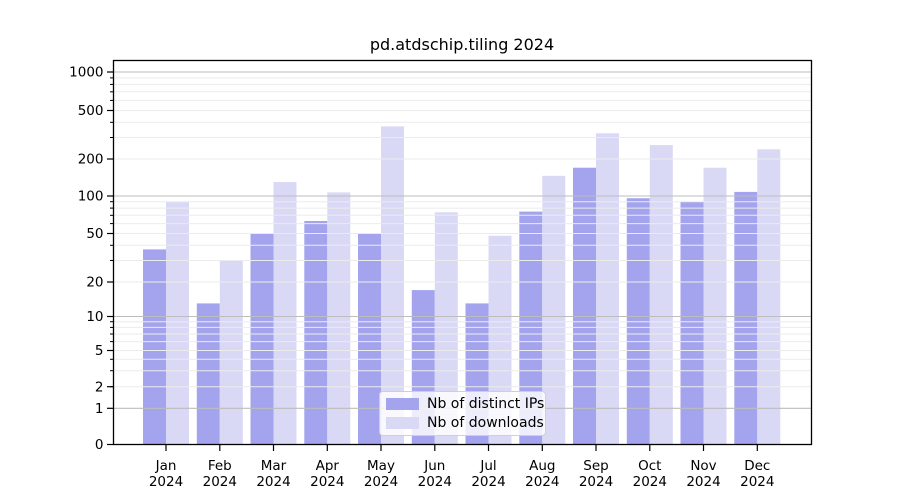 This screenshot has width=900, height=500. What do you see at coordinates (339, 318) in the screenshot?
I see `bar-downloads-apr` at bounding box center [339, 318].